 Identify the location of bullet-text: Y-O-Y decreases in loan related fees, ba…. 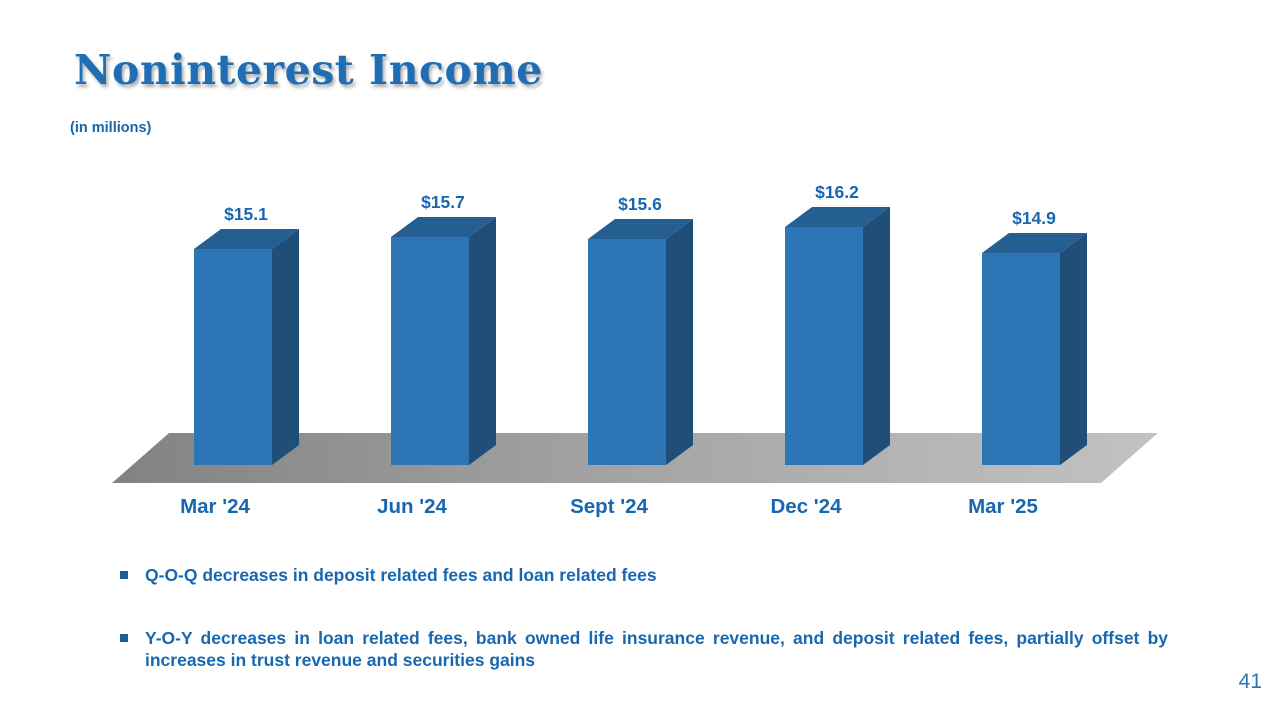
(656, 649).